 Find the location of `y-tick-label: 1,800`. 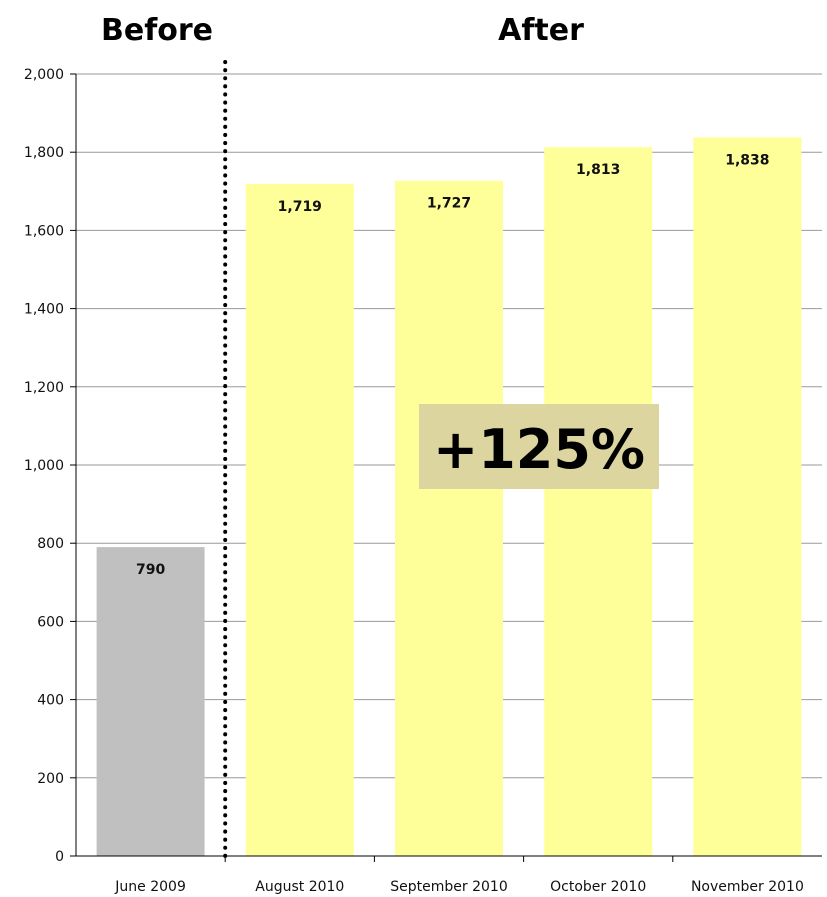

y-tick-label: 1,800 is located at coordinates (44, 153).